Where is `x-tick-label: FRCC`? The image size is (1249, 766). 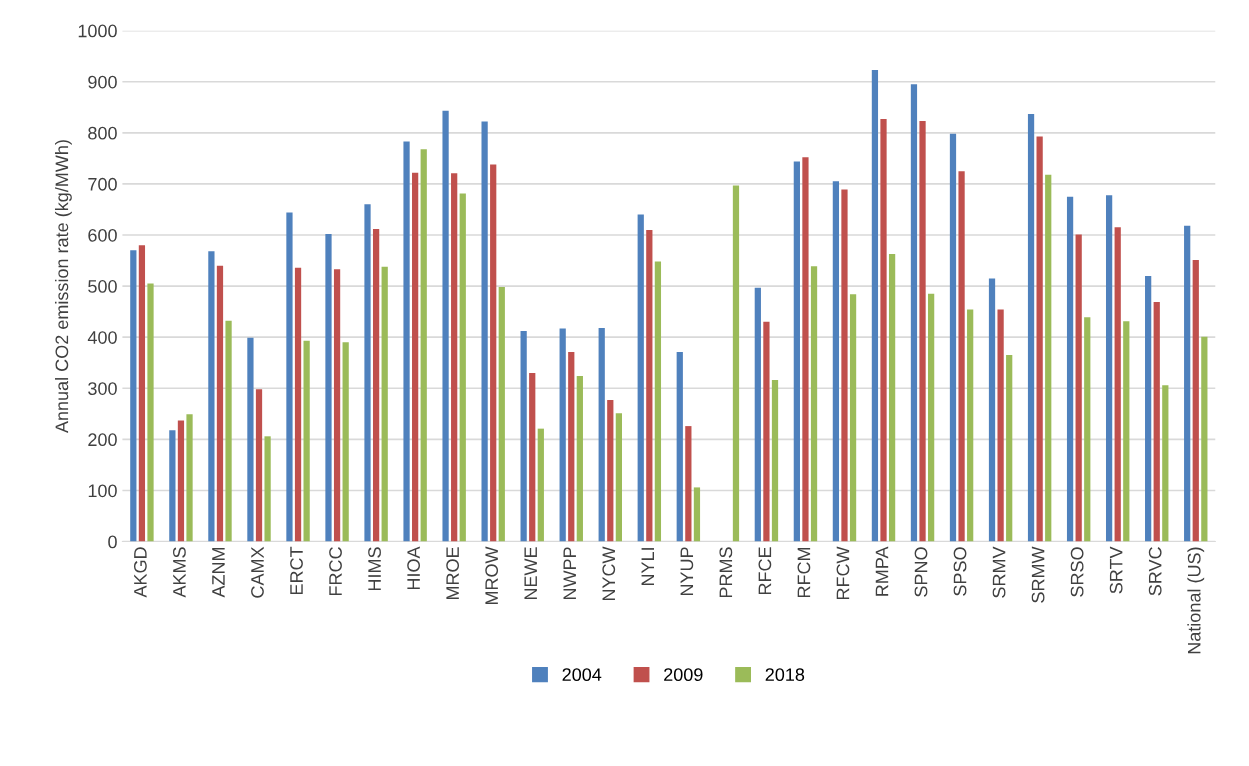
x-tick-label: FRCC is located at coordinates (335, 571).